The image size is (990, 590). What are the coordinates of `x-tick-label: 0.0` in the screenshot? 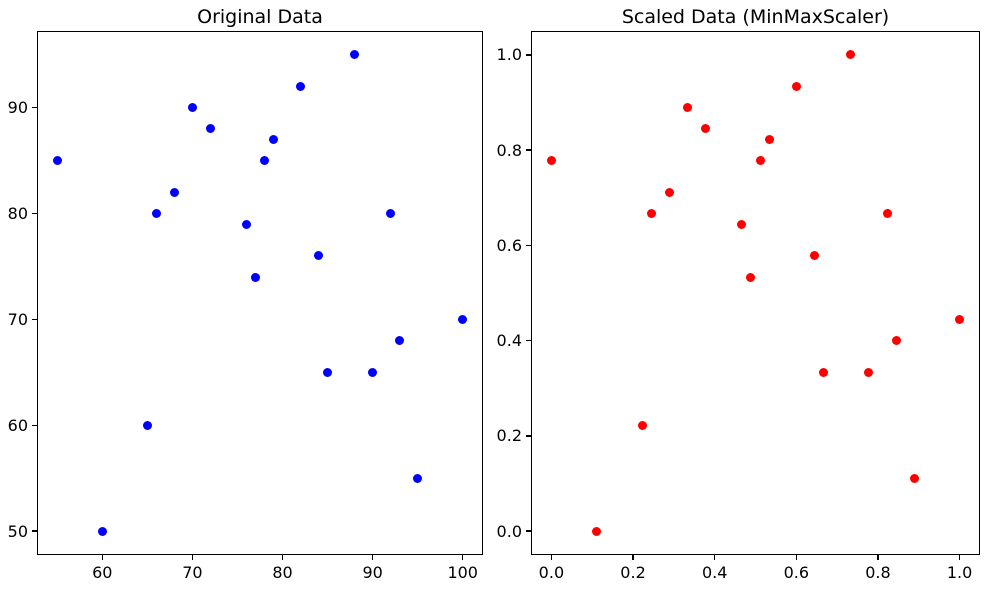 It's located at (551, 572).